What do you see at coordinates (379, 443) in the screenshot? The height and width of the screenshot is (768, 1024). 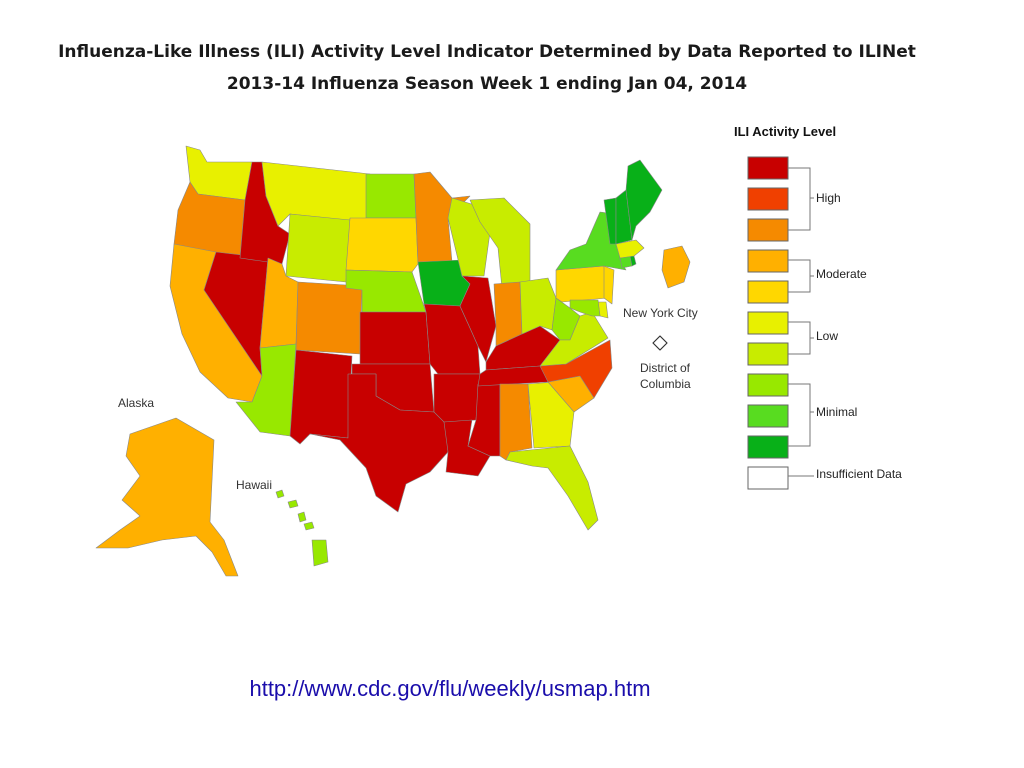 I see `state-TX` at bounding box center [379, 443].